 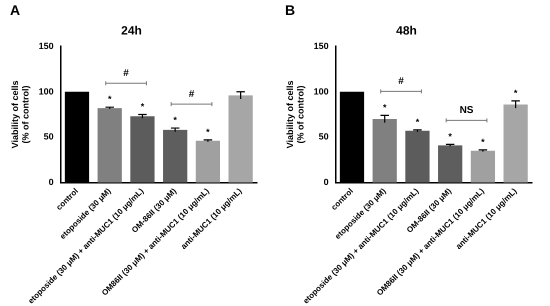 I want to click on chart-title: 24h, so click(x=131, y=31).